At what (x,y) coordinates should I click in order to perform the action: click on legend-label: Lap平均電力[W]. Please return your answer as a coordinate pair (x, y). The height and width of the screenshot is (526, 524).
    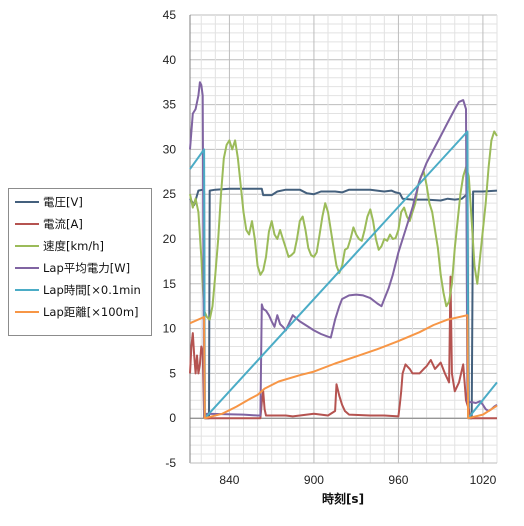
    Looking at the image, I should click on (87, 268).